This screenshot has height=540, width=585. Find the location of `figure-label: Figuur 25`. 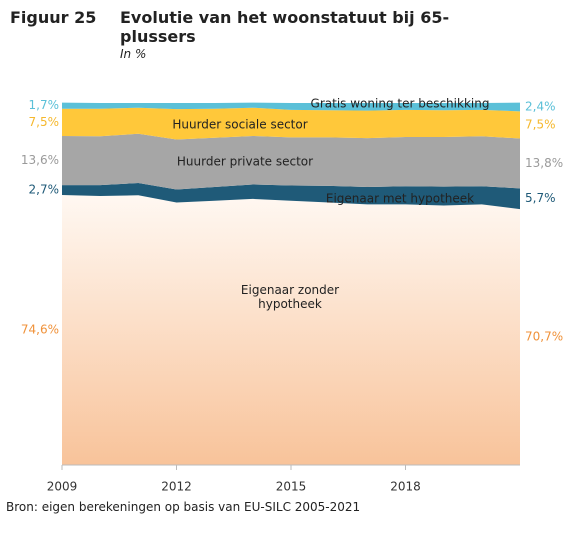

figure-label: Figuur 25 is located at coordinates (53, 17).